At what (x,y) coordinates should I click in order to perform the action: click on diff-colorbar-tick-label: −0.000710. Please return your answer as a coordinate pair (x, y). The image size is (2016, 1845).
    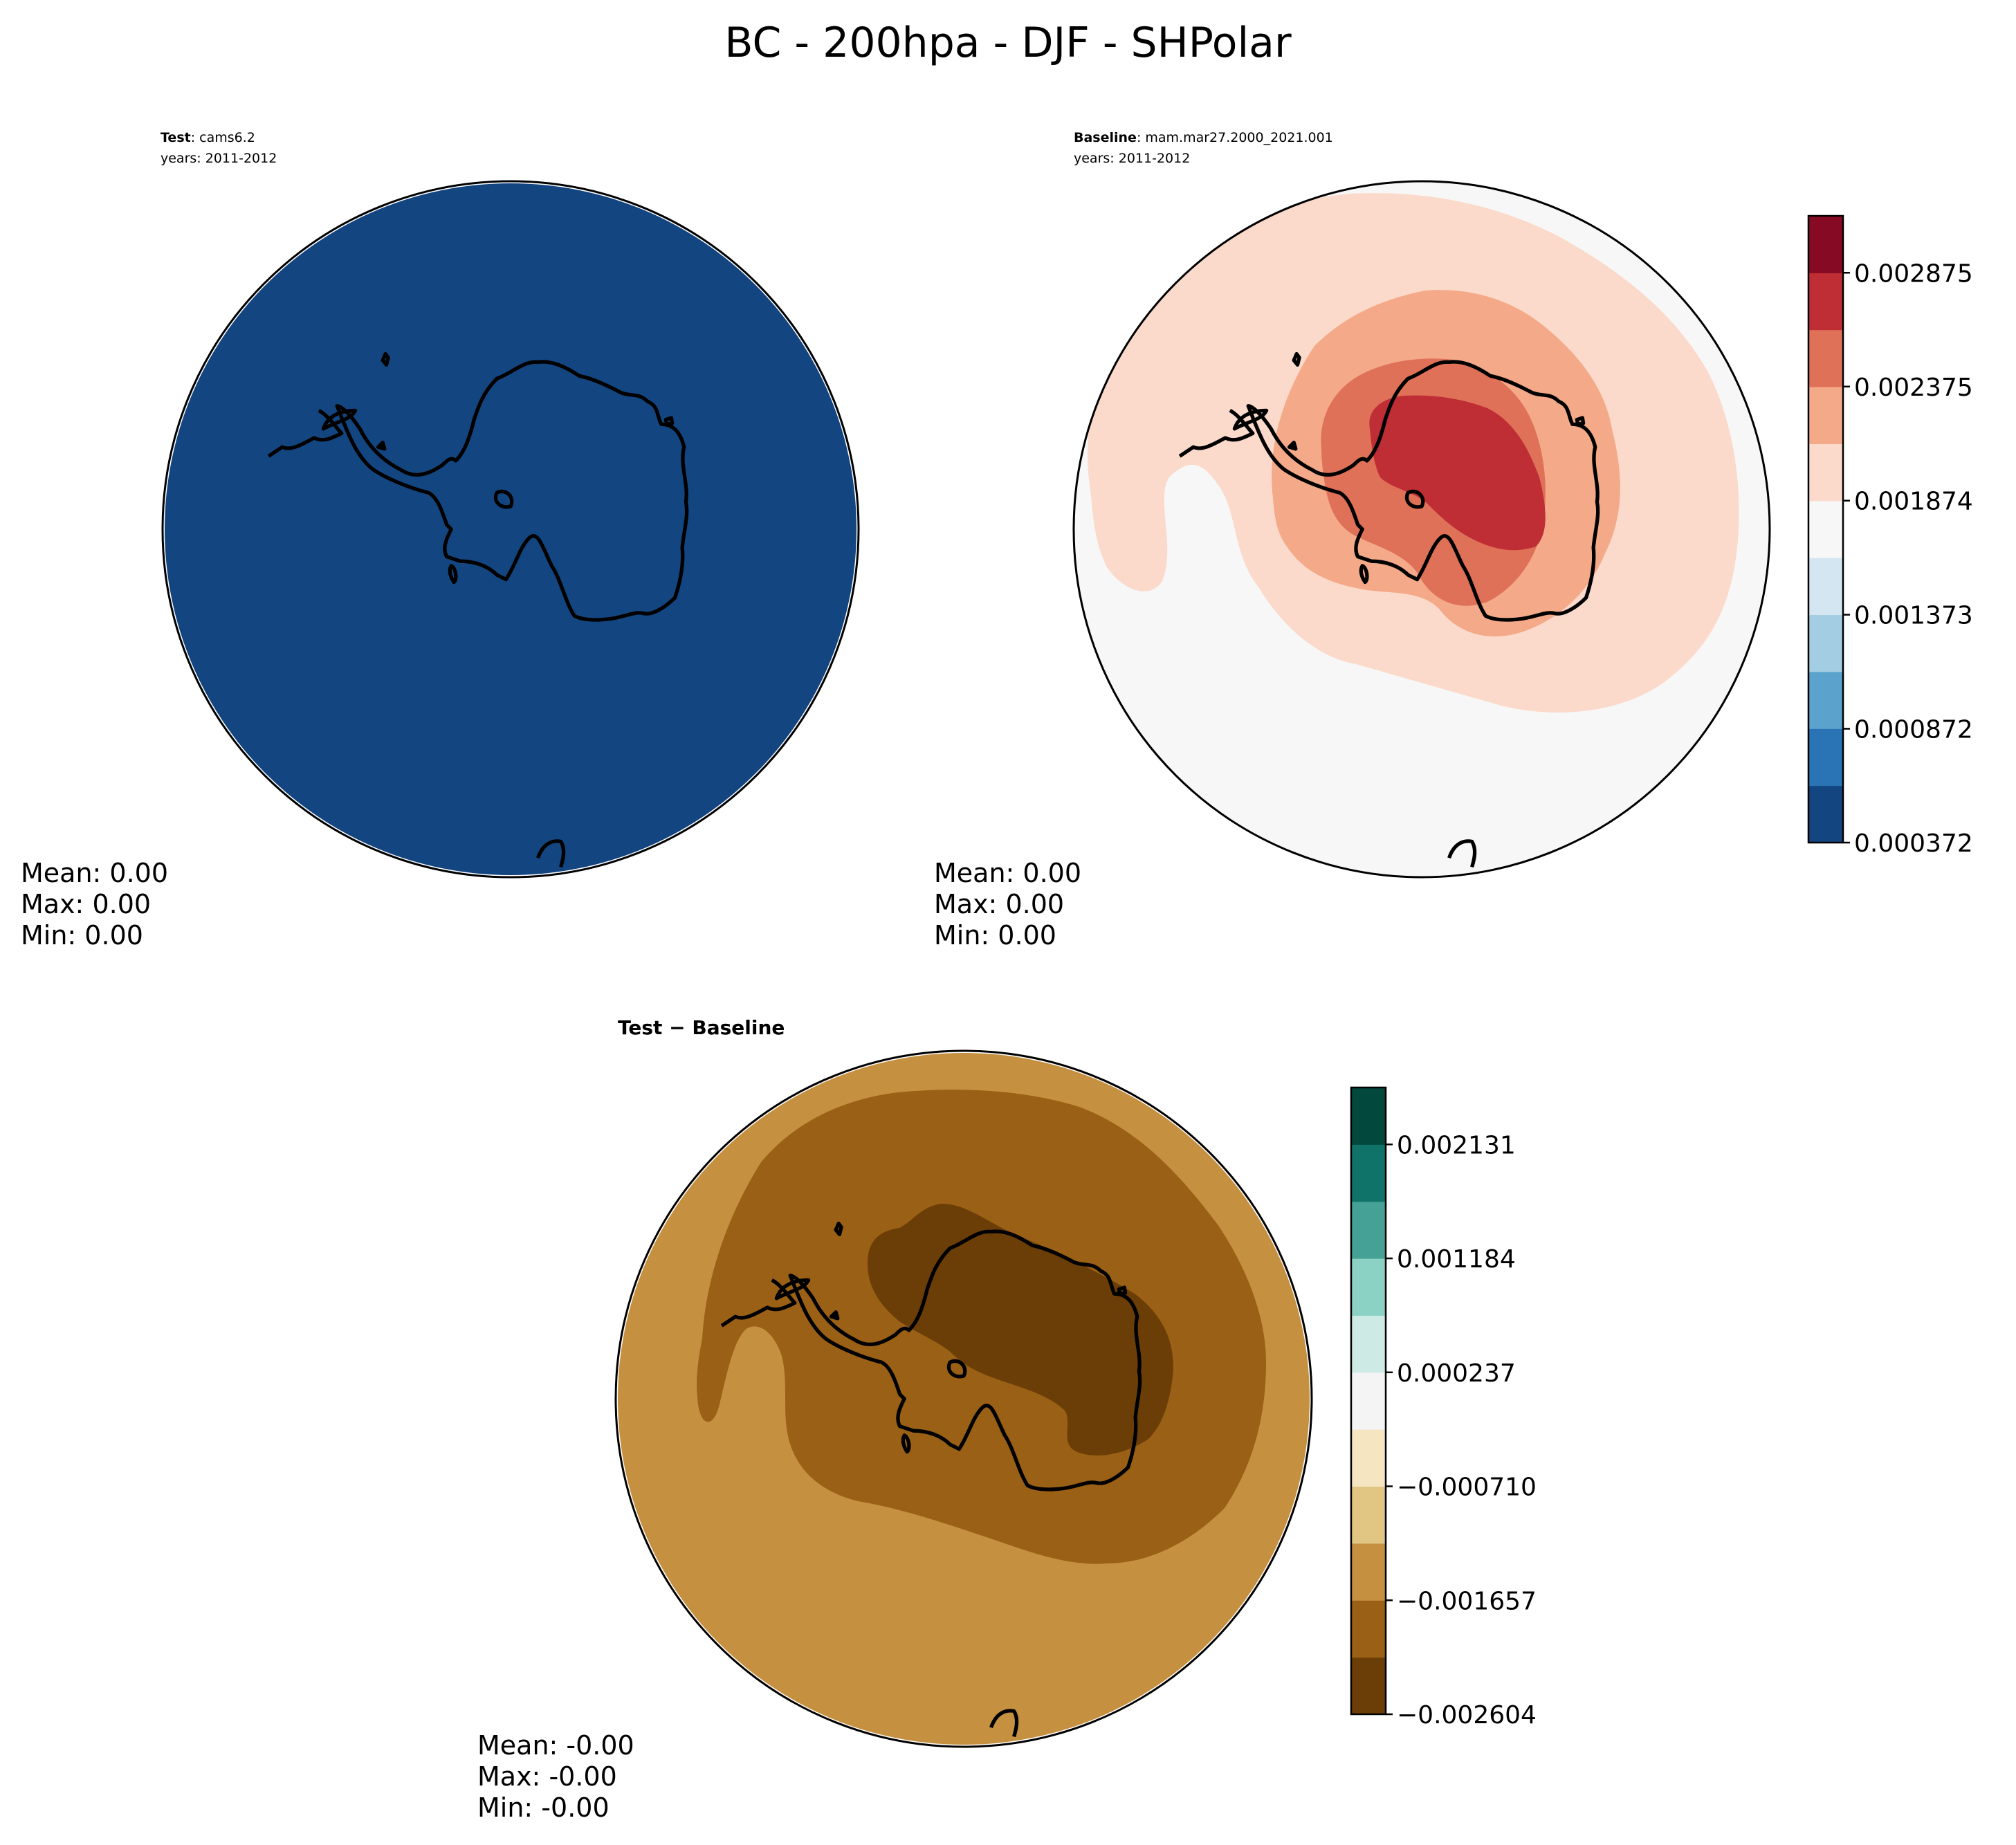
    Looking at the image, I should click on (1467, 1488).